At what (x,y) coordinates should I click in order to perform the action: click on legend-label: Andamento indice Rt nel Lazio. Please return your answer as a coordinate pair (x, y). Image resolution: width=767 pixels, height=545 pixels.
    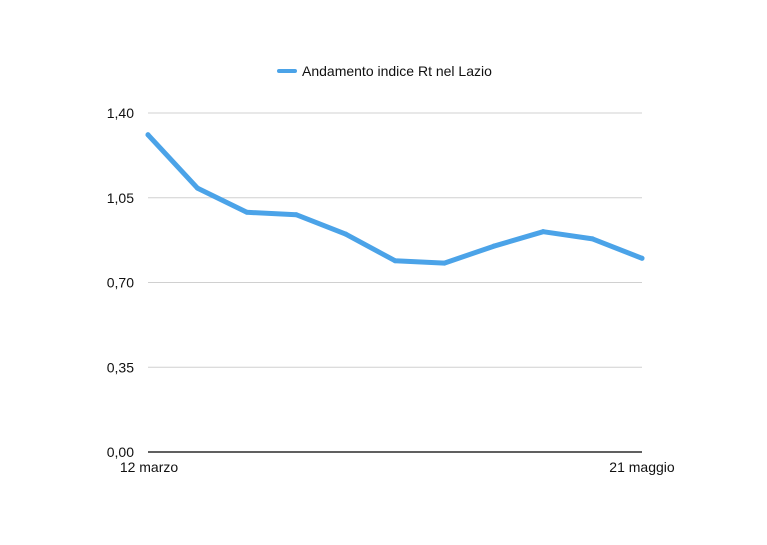
    Looking at the image, I should click on (397, 71).